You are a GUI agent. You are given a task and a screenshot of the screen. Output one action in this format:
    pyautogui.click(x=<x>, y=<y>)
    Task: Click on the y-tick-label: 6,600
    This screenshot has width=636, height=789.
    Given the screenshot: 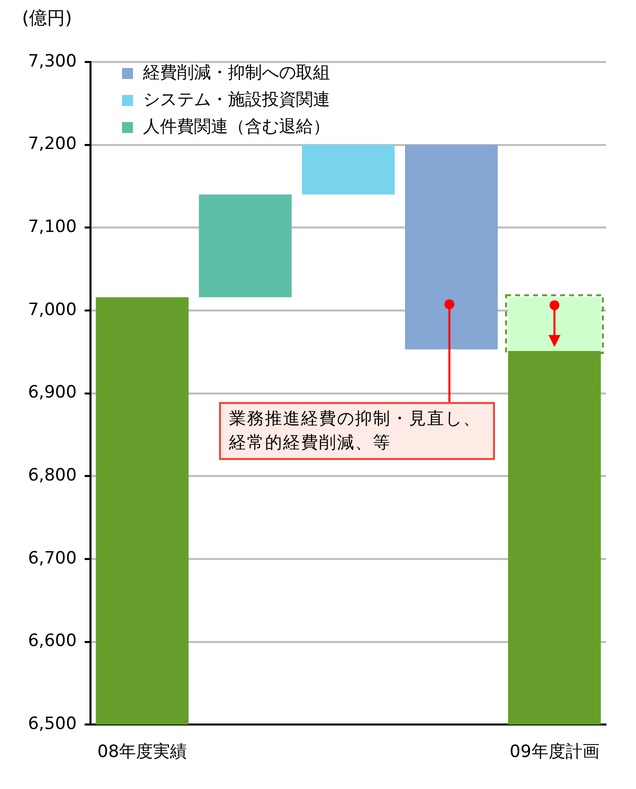 What is the action you would take?
    pyautogui.click(x=52, y=641)
    